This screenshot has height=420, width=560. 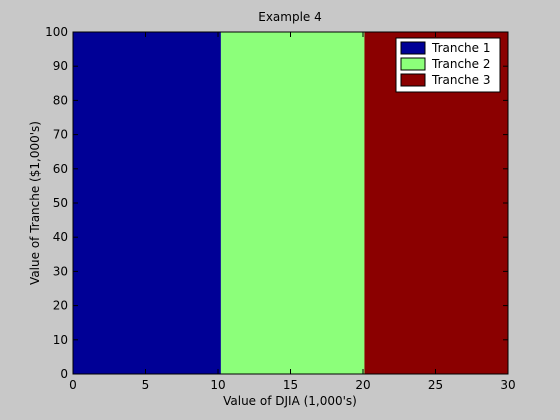 I want to click on x-axis-label: Value of DJIA (1,000's), so click(x=290, y=401).